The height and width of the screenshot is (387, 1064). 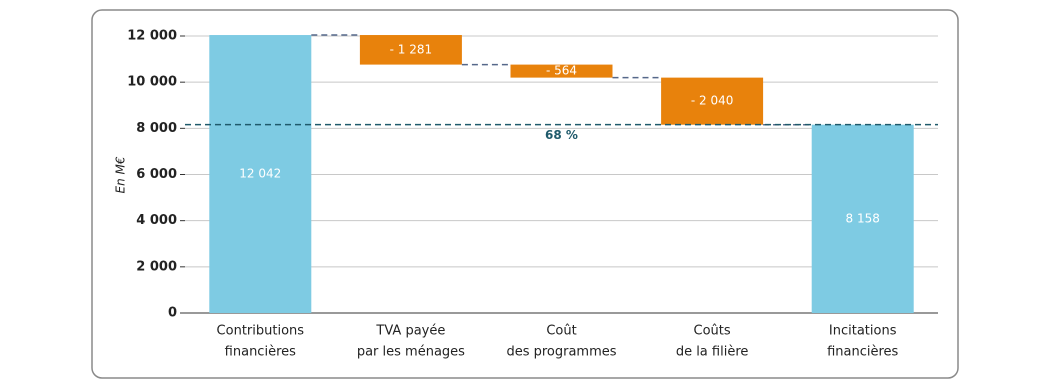 What do you see at coordinates (152, 82) in the screenshot?
I see `y-tick-label: 10 000` at bounding box center [152, 82].